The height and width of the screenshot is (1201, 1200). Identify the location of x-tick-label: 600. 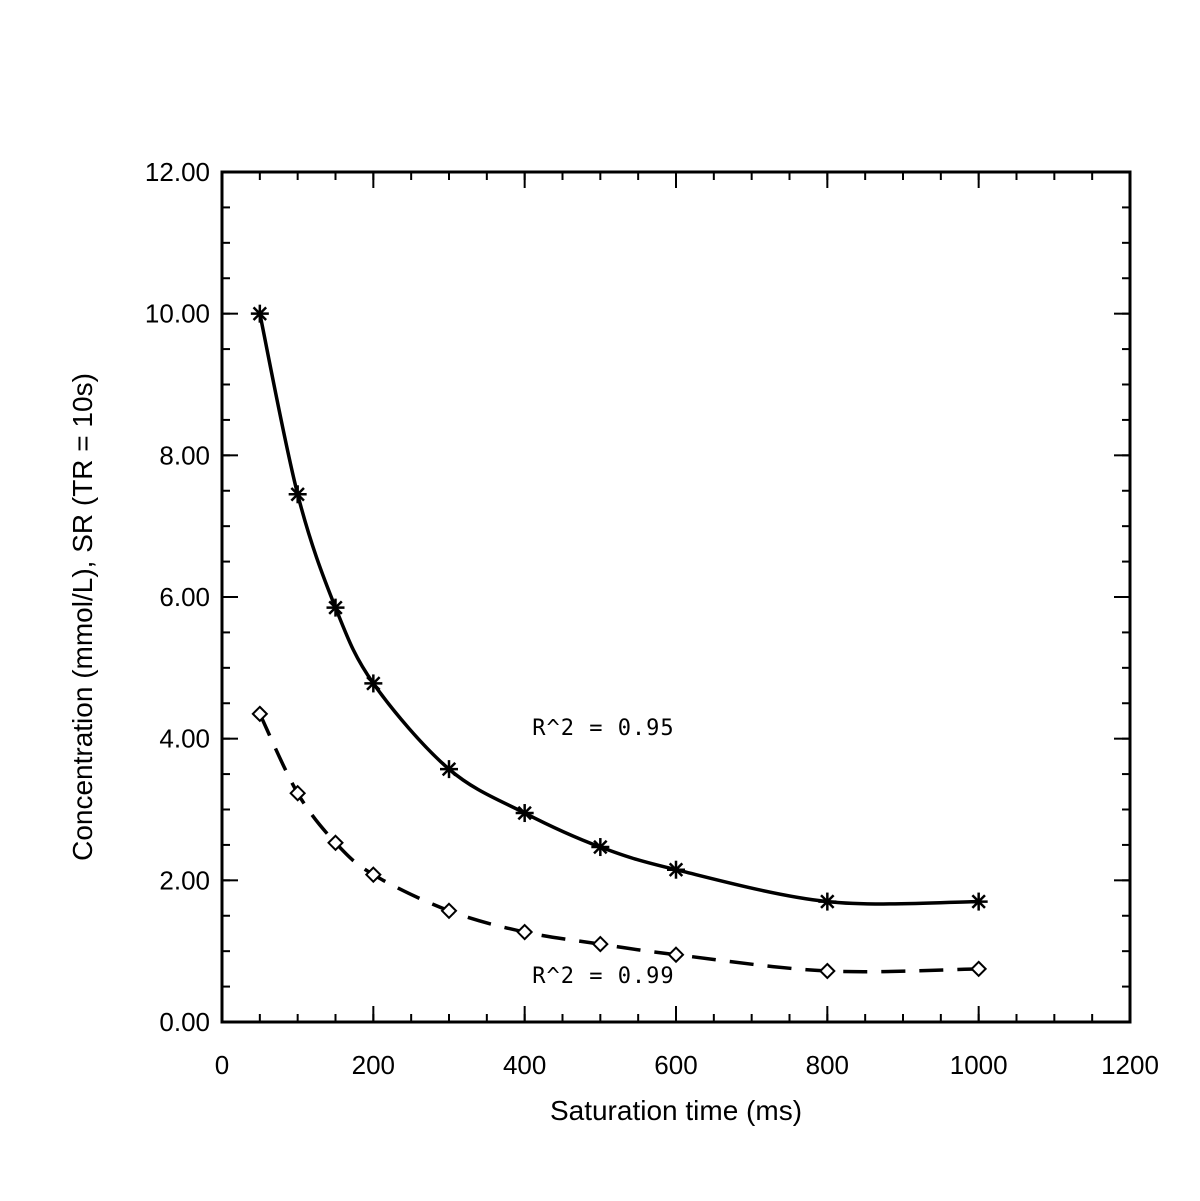
(675, 1065).